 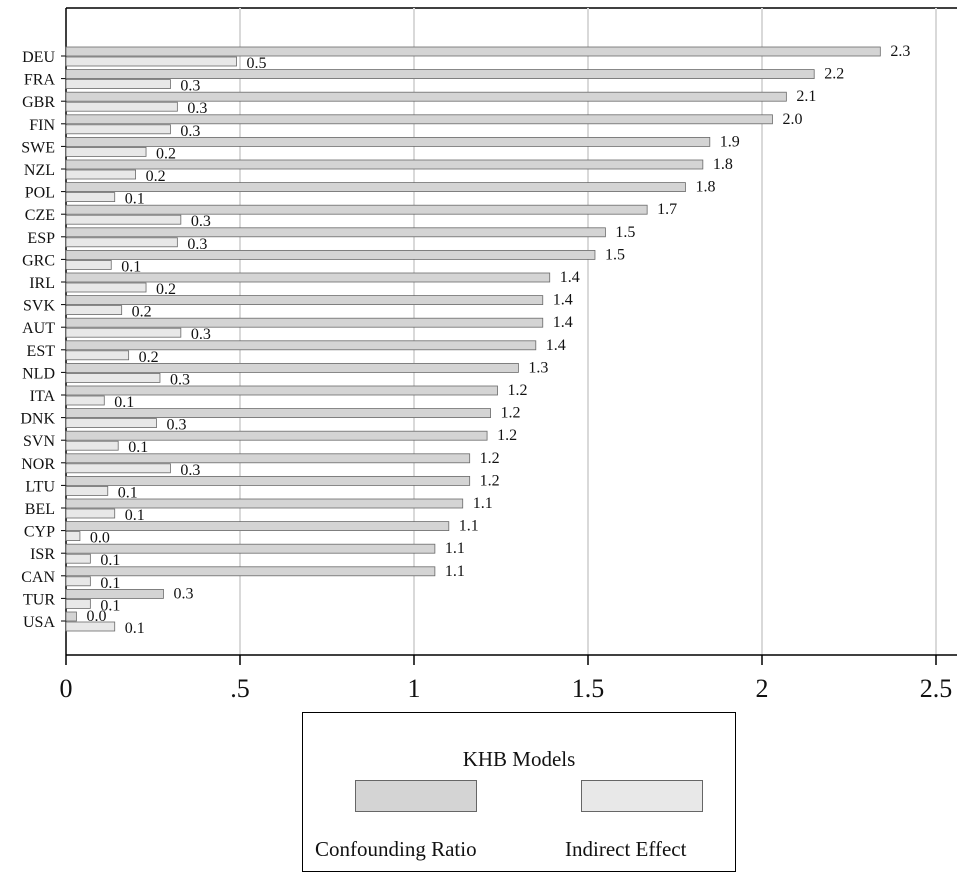 What do you see at coordinates (570, 277) in the screenshot?
I see `confounding-ratio-label-irl: 1.4` at bounding box center [570, 277].